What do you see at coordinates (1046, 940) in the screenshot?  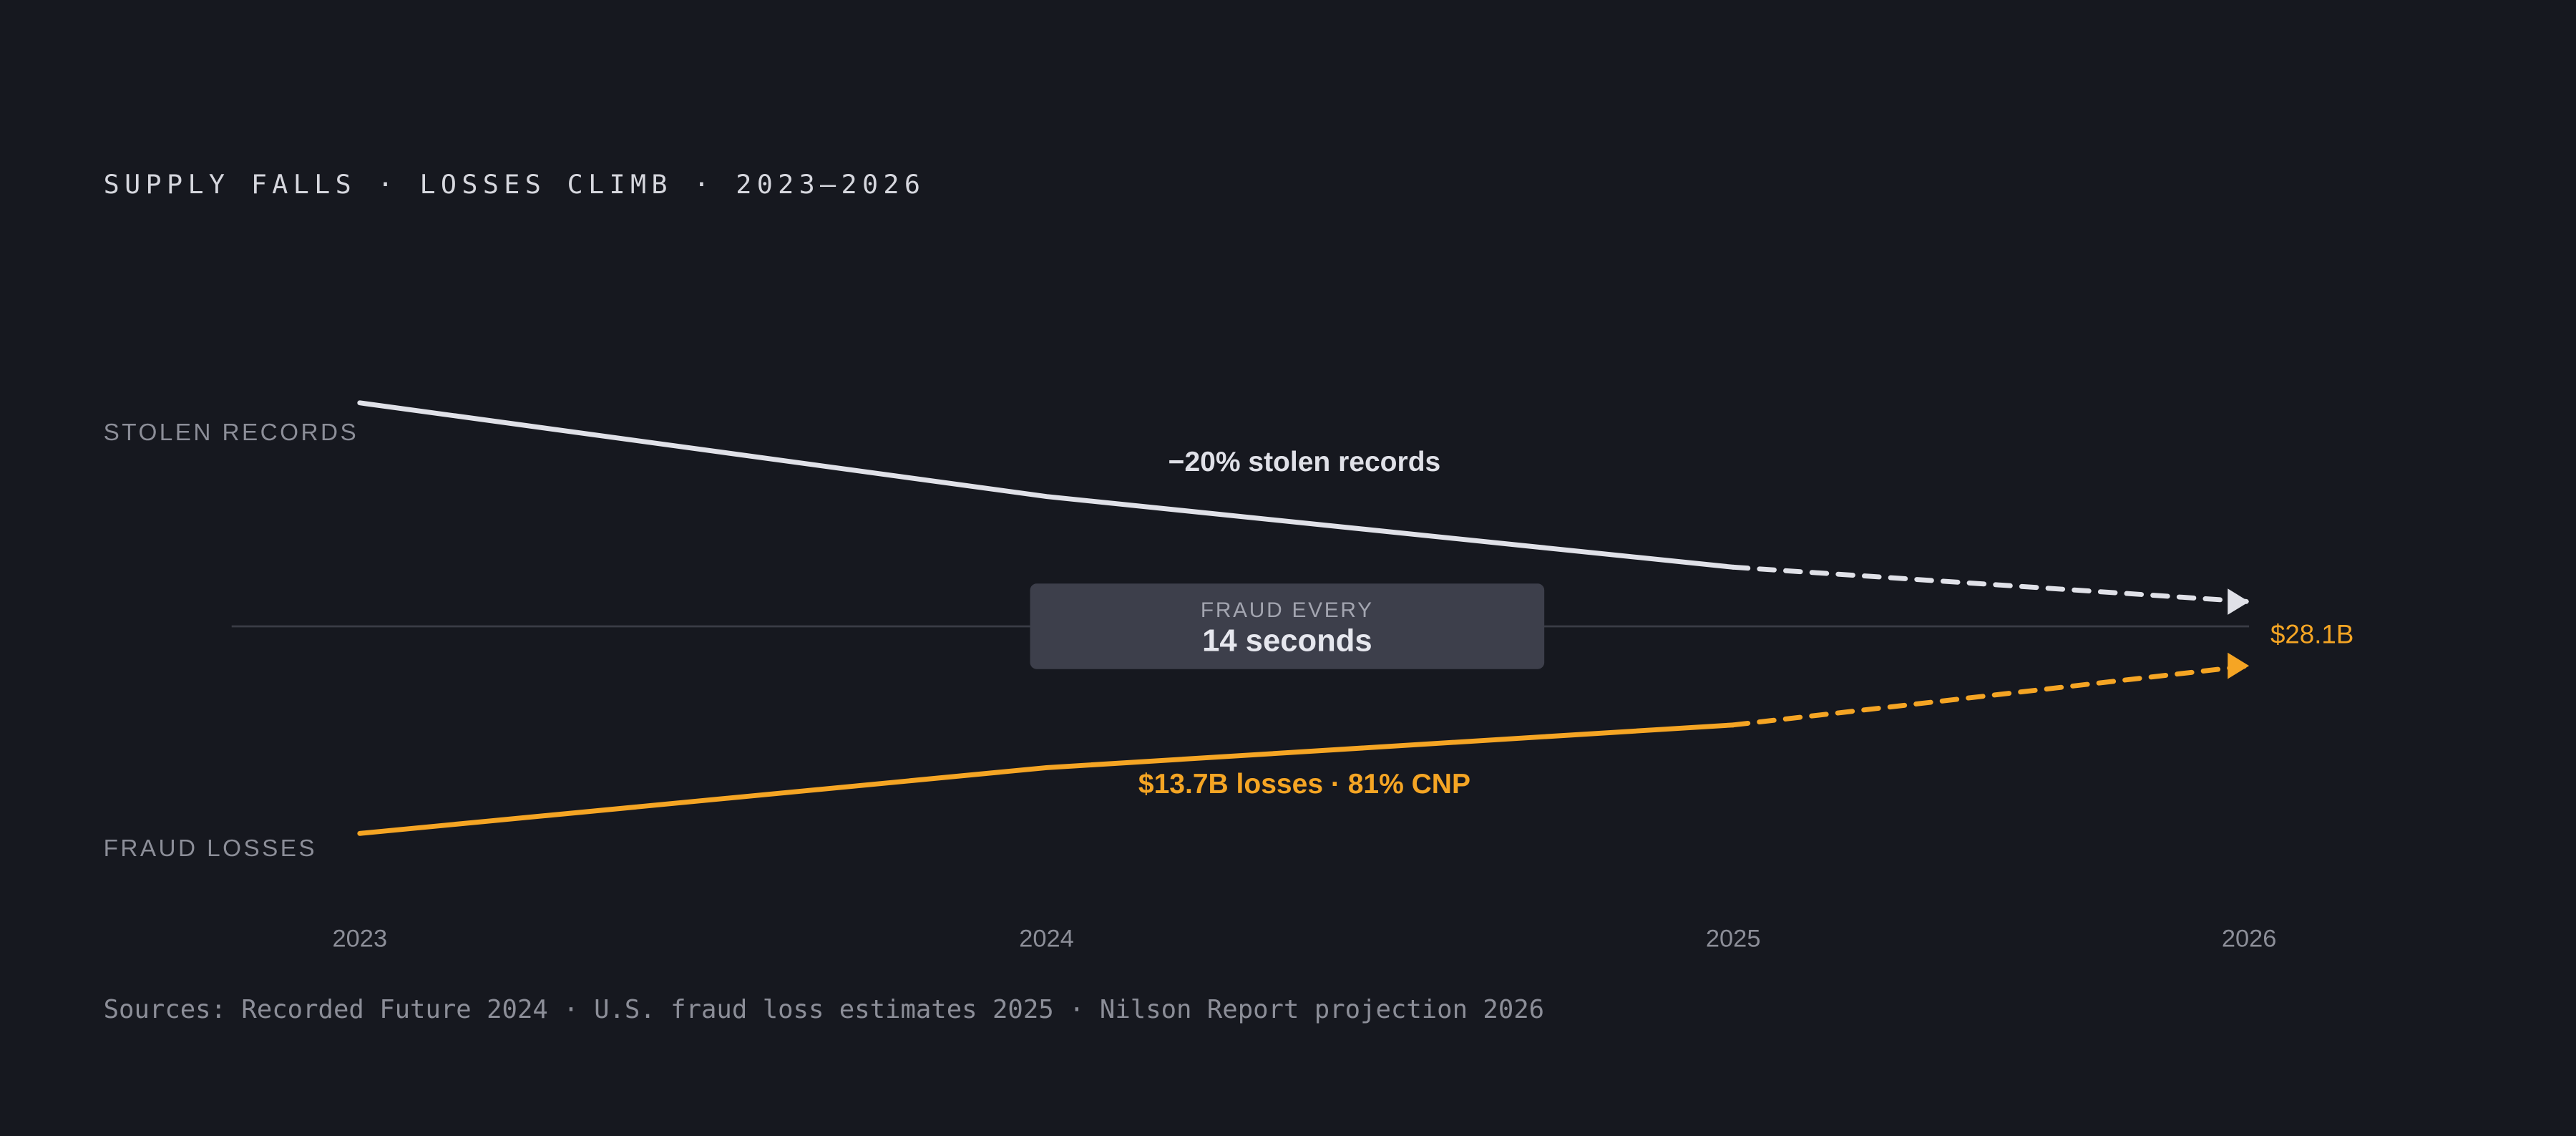 I see `x-tick-label: 2024` at bounding box center [1046, 940].